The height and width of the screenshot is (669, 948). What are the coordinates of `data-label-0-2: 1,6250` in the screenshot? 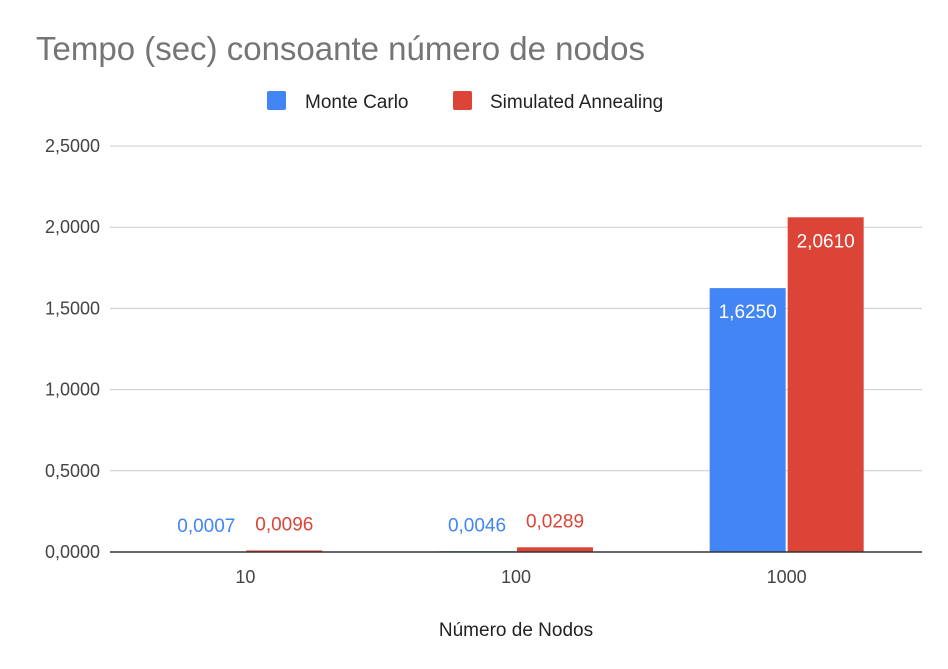 It's located at (748, 312).